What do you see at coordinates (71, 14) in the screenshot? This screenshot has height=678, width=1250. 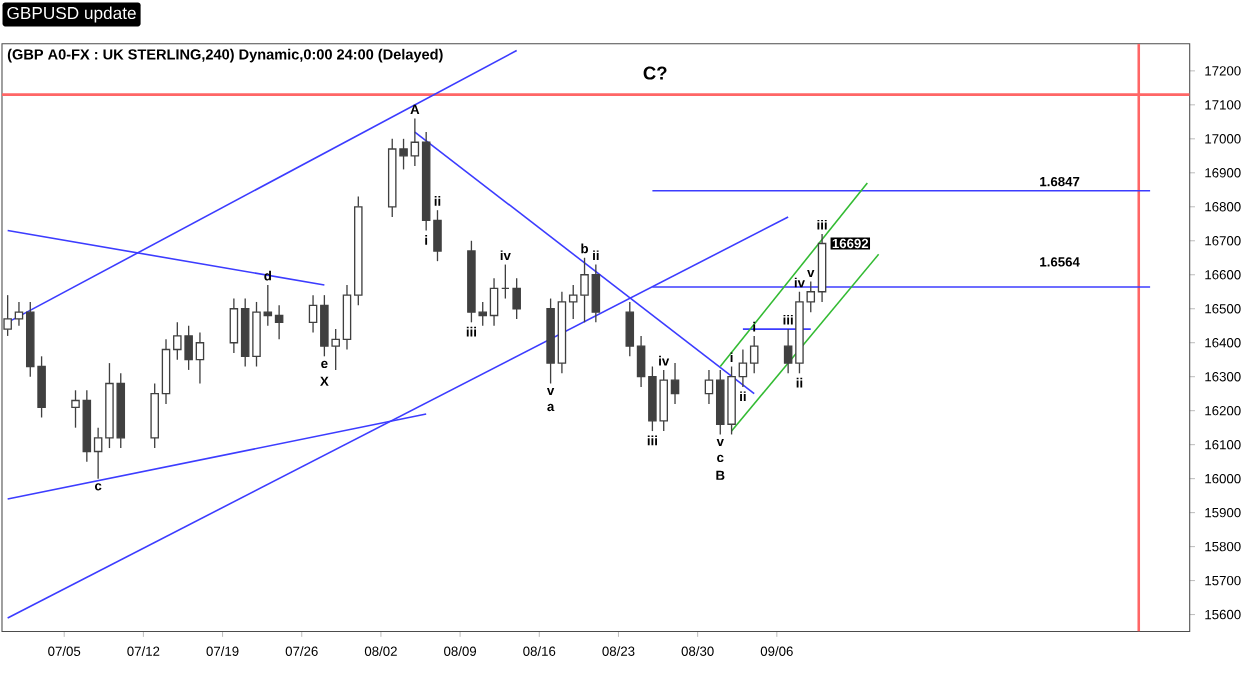 I see `chart-title: GBPUSD update` at bounding box center [71, 14].